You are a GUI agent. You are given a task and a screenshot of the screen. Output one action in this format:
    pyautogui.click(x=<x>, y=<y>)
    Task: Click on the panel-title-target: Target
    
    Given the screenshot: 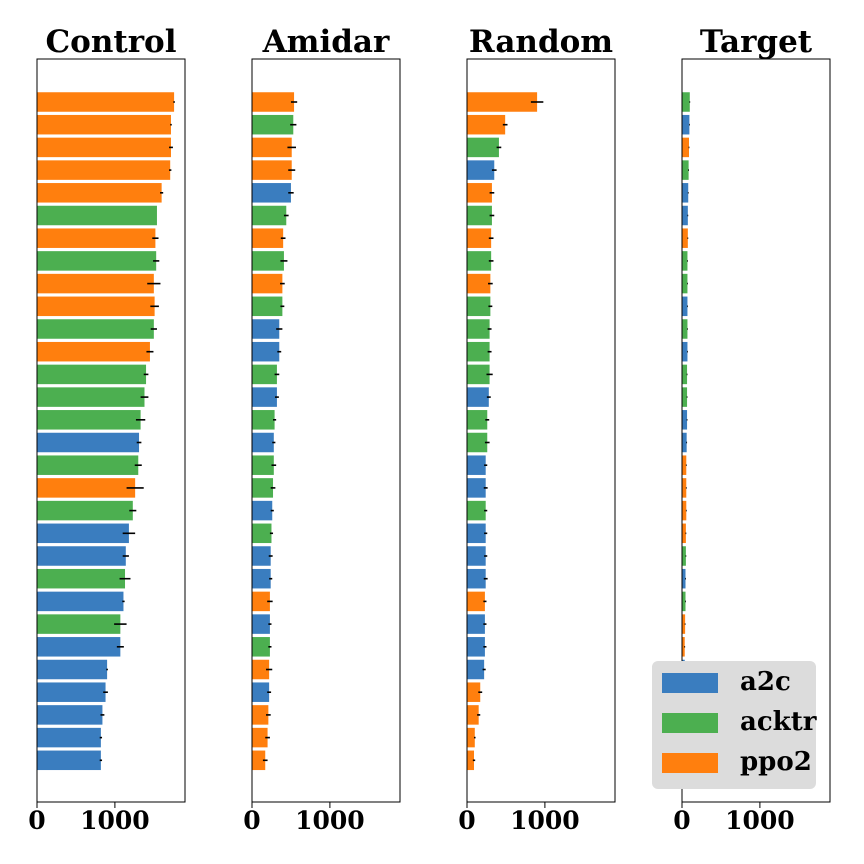 What is the action you would take?
    pyautogui.click(x=756, y=42)
    